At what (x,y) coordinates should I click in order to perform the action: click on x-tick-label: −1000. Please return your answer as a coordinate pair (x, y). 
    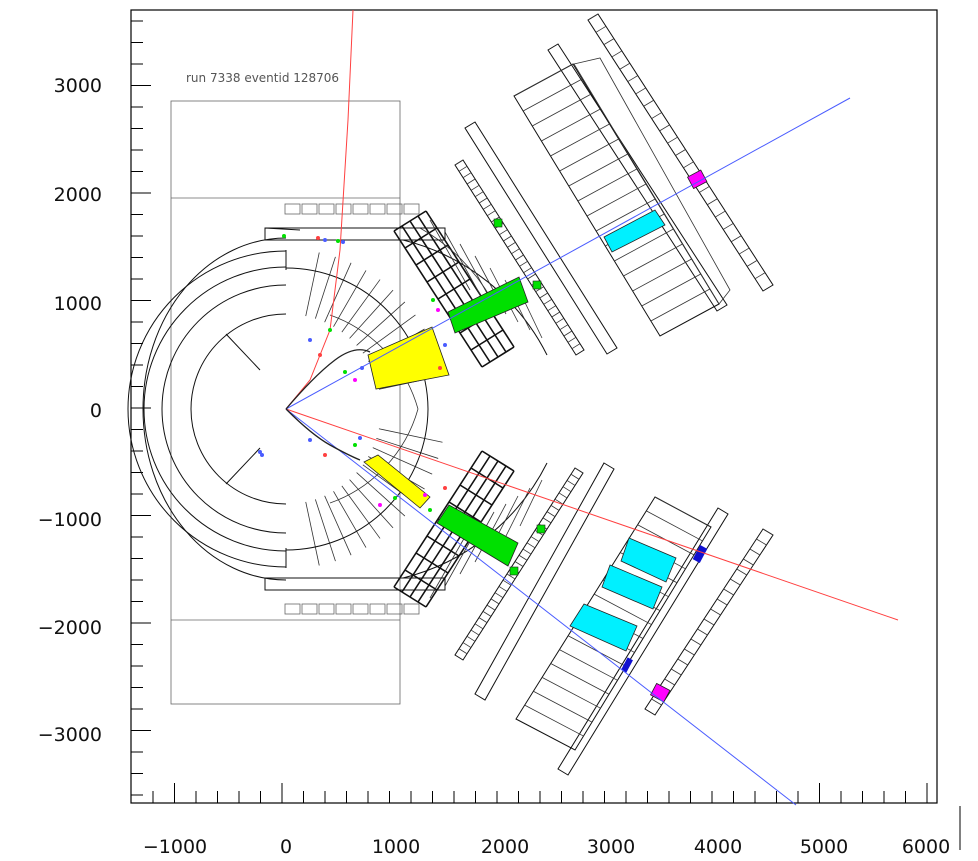
    Looking at the image, I should click on (175, 847).